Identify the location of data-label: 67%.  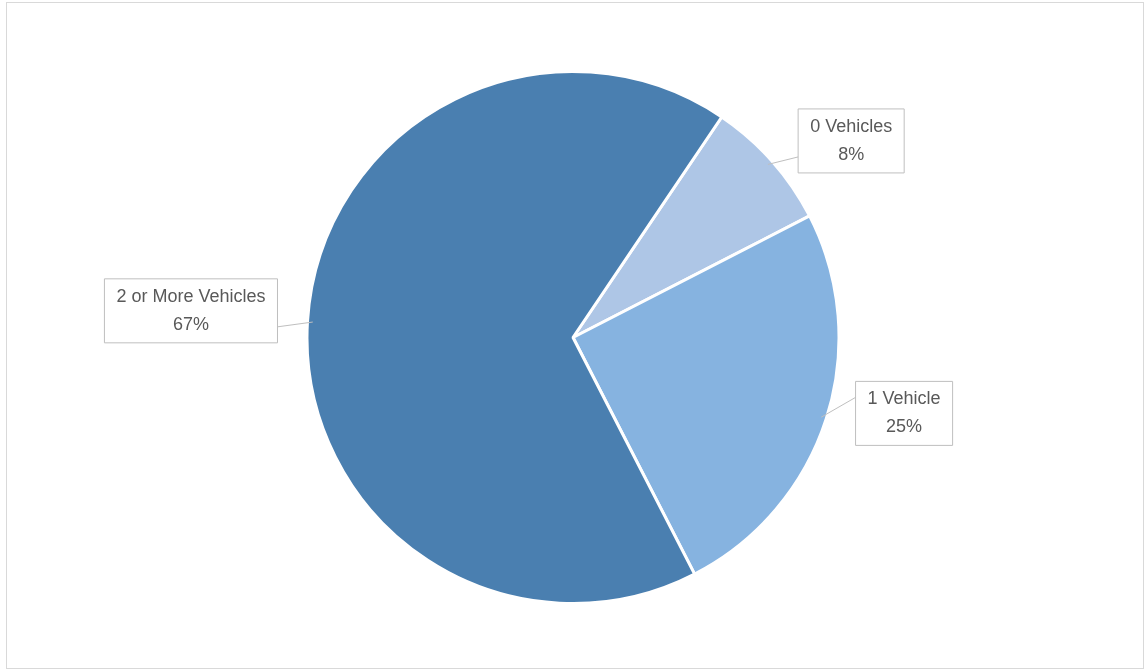
(190, 323).